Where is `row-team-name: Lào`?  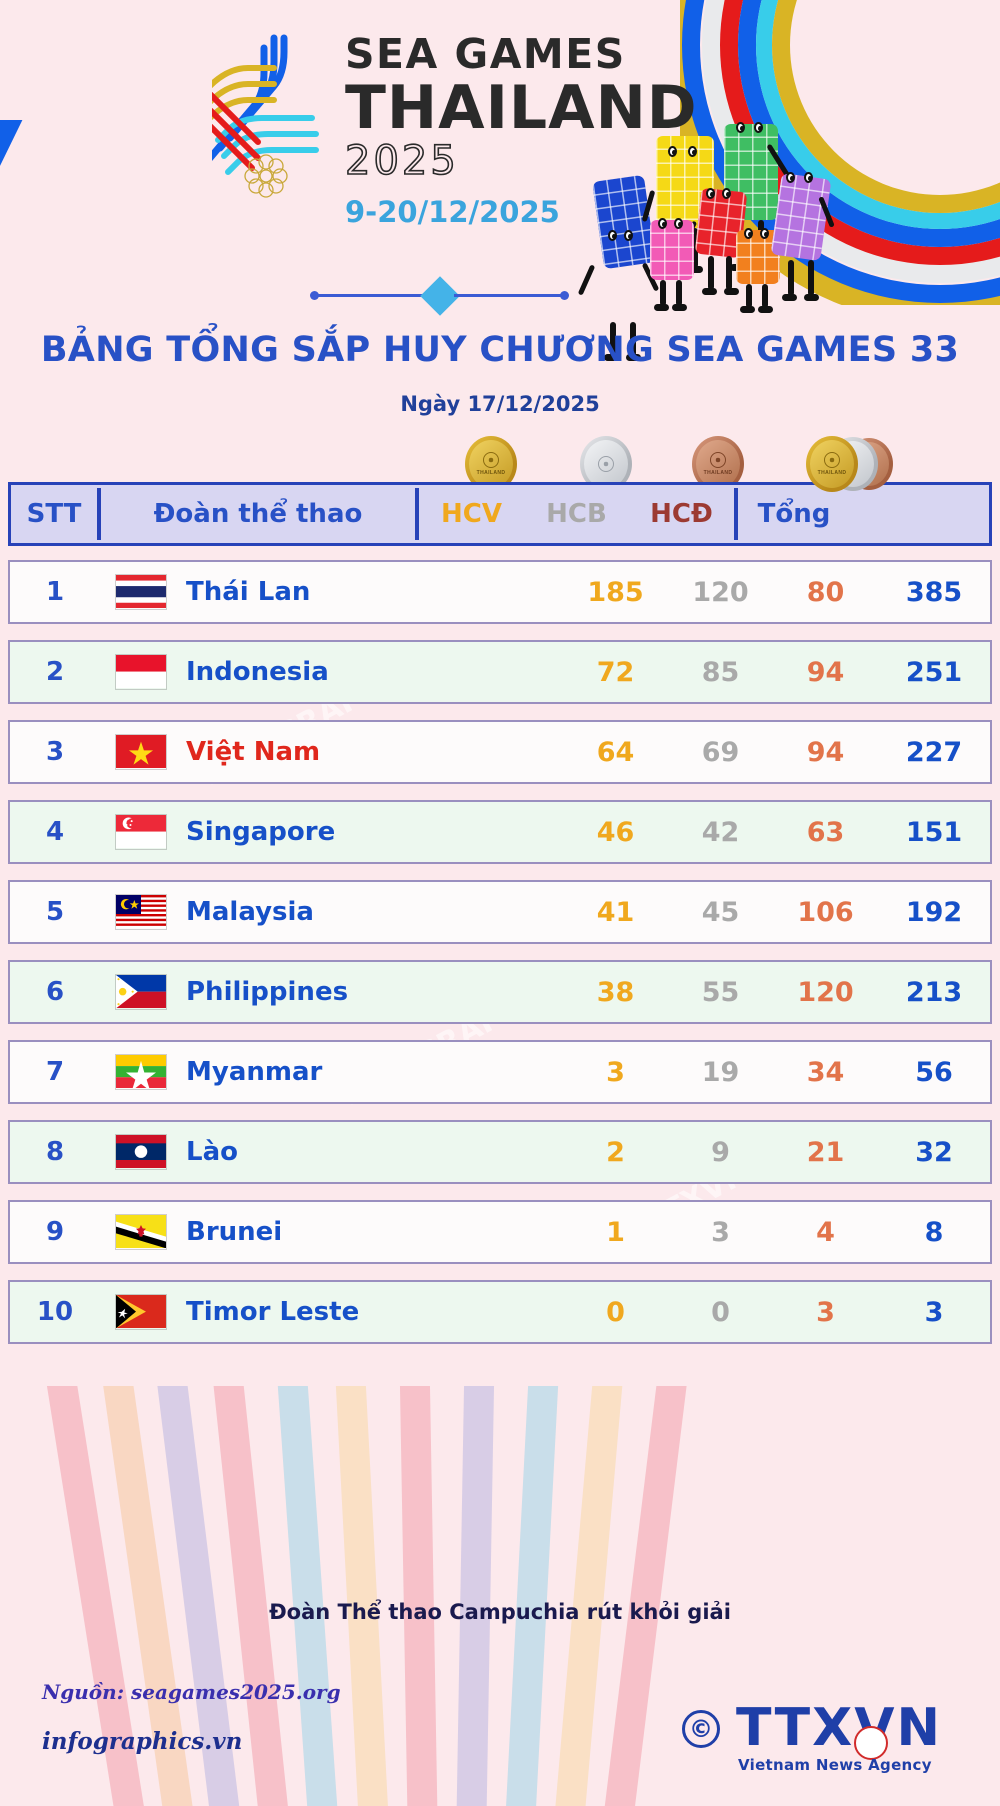 row-team-name: Lào is located at coordinates (212, 1152).